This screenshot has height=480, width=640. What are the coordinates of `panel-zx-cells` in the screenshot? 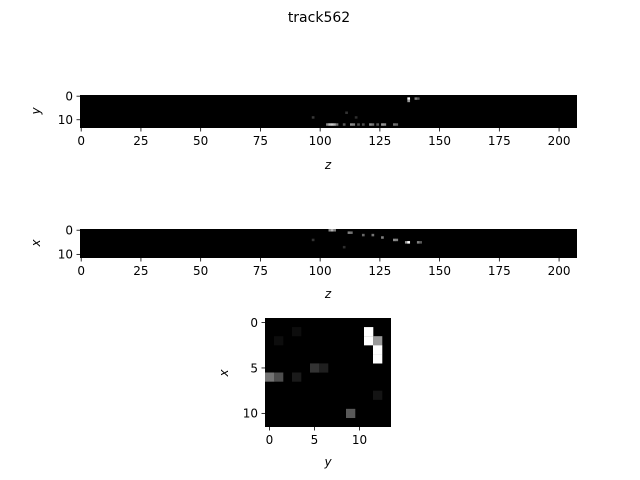 It's located at (366, 239).